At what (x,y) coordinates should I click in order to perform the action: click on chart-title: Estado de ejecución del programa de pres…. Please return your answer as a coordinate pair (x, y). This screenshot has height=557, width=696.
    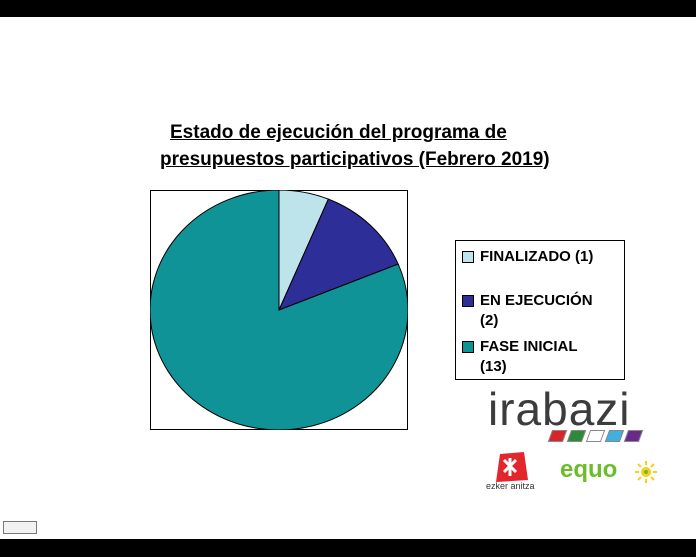
    Looking at the image, I should click on (390, 146).